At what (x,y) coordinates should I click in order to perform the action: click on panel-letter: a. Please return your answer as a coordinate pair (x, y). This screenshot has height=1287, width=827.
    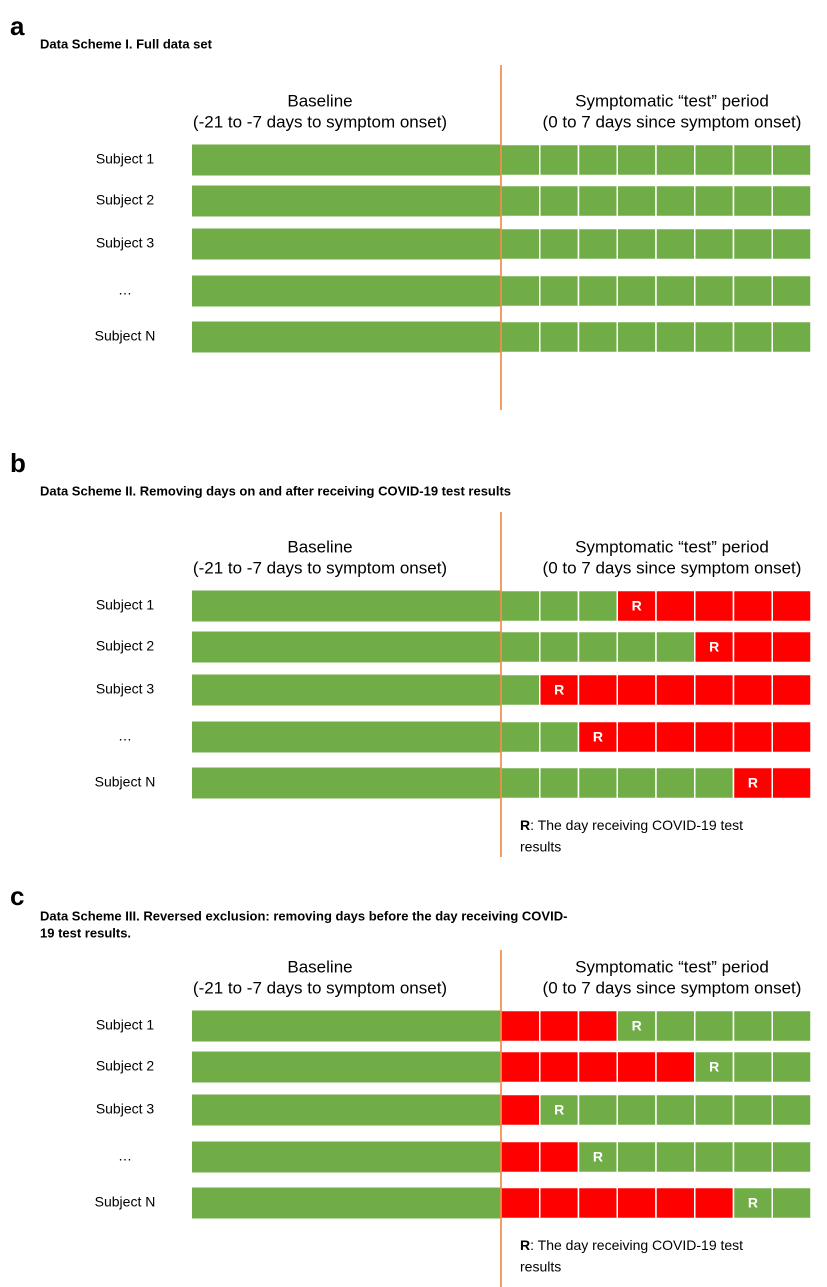
    Looking at the image, I should click on (17, 26).